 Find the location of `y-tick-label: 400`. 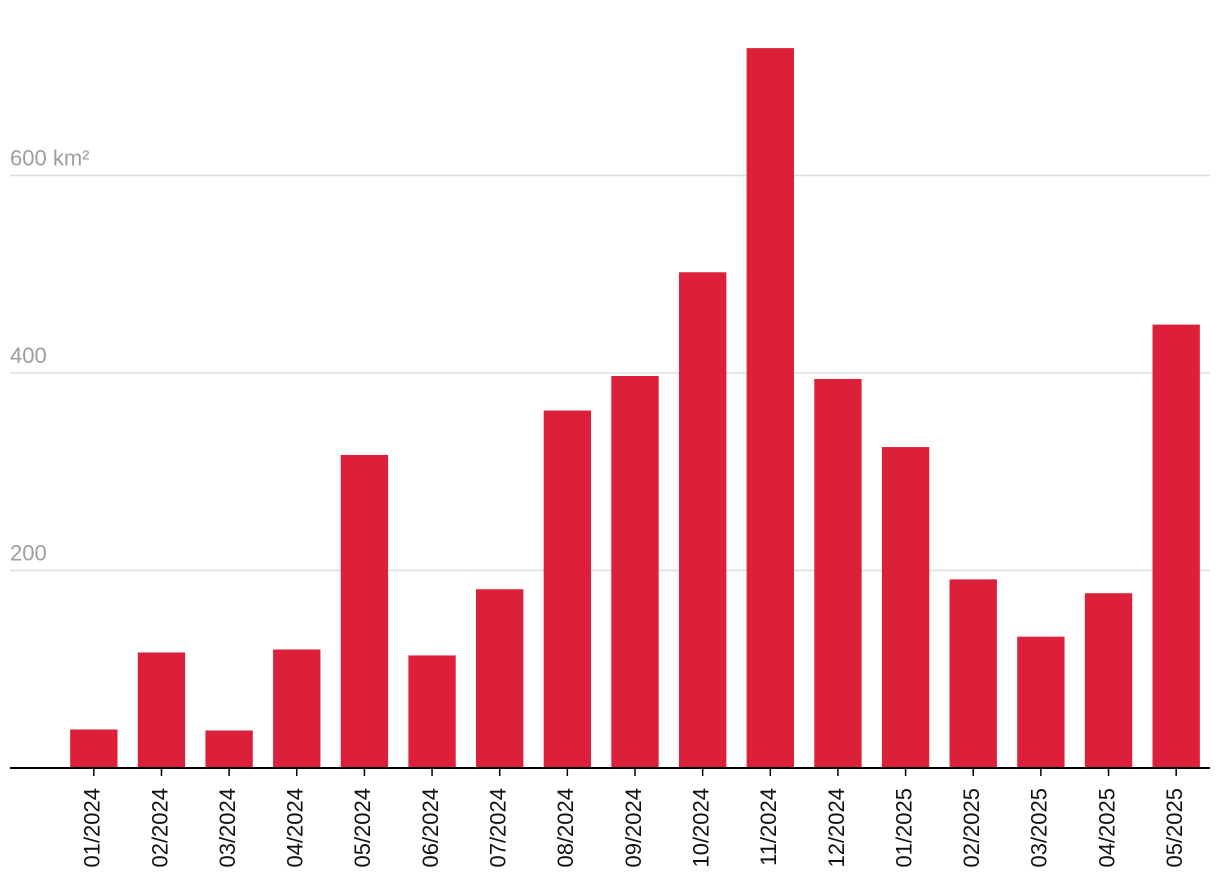

y-tick-label: 400 is located at coordinates (28, 355).